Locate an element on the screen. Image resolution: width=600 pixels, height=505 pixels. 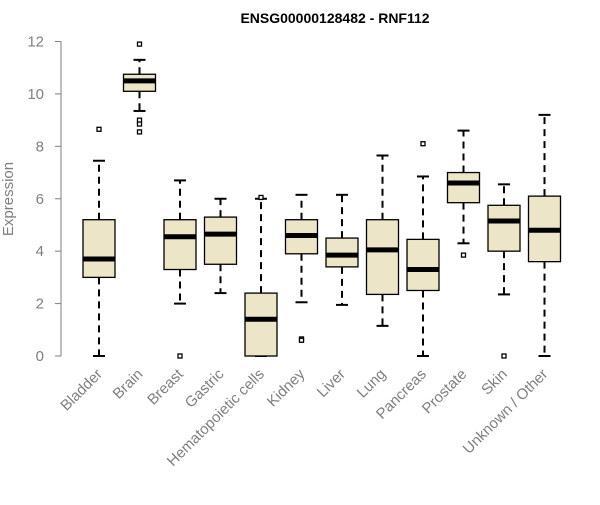
y-tick-label: 6 is located at coordinates (40, 199).